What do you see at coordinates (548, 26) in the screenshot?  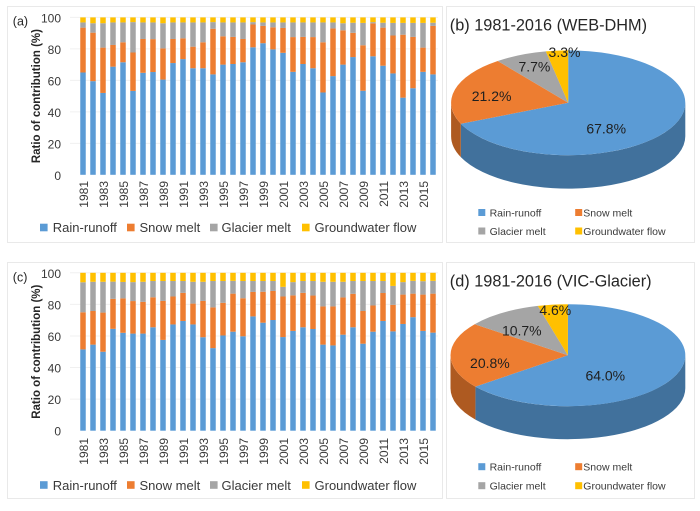 I see `svg-text: (b) 1981-2016 (WEB-DHM)` at bounding box center [548, 26].